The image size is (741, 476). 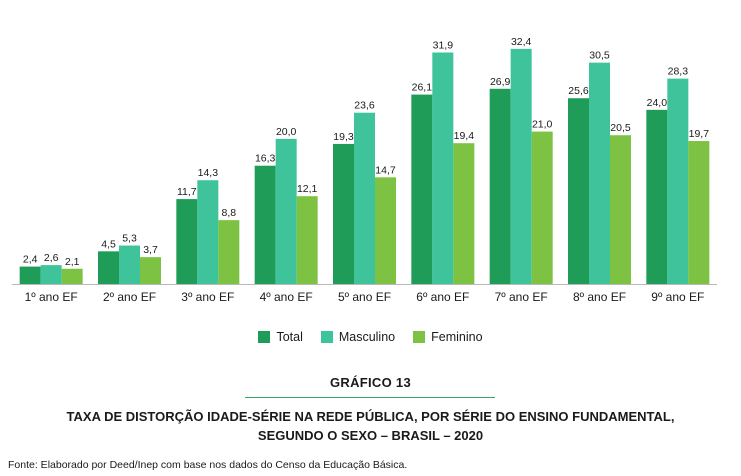 I want to click on value-label-feminino-9: 19,7, so click(x=699, y=134).